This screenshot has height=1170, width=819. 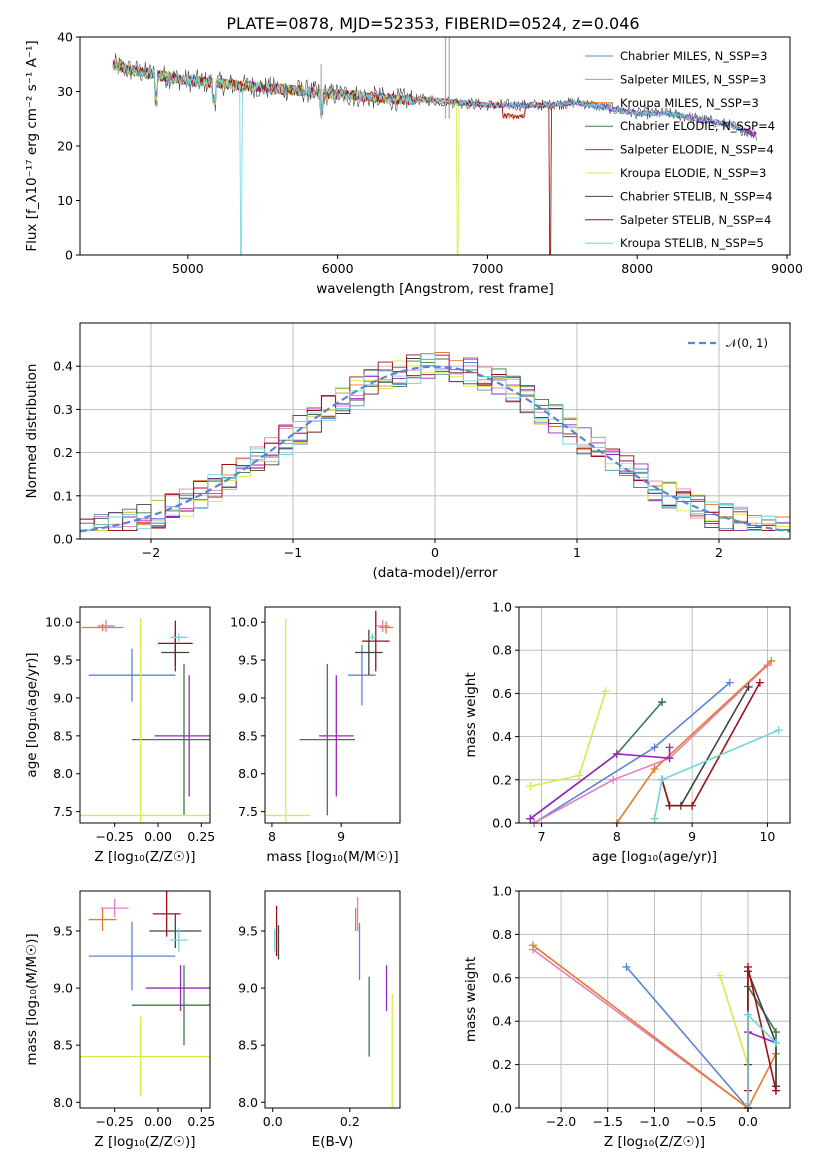 What do you see at coordinates (144, 857) in the screenshot?
I see `x-axis-label: Z [log₁₀(Z/Z☉)]` at bounding box center [144, 857].